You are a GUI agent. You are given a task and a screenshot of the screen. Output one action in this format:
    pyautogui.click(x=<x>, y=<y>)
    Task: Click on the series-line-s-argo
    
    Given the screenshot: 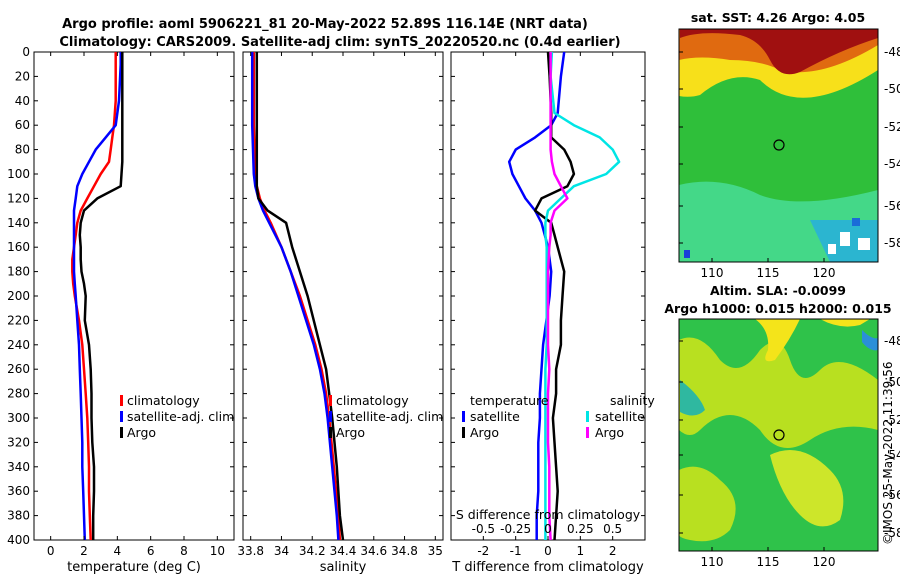 What is the action you would take?
    pyautogui.click(x=557, y=296)
    